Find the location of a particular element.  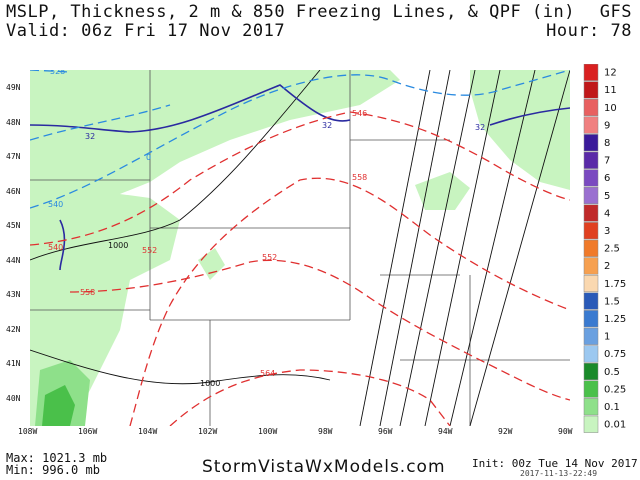

freezing-label: 0 is located at coordinates (148, 157).